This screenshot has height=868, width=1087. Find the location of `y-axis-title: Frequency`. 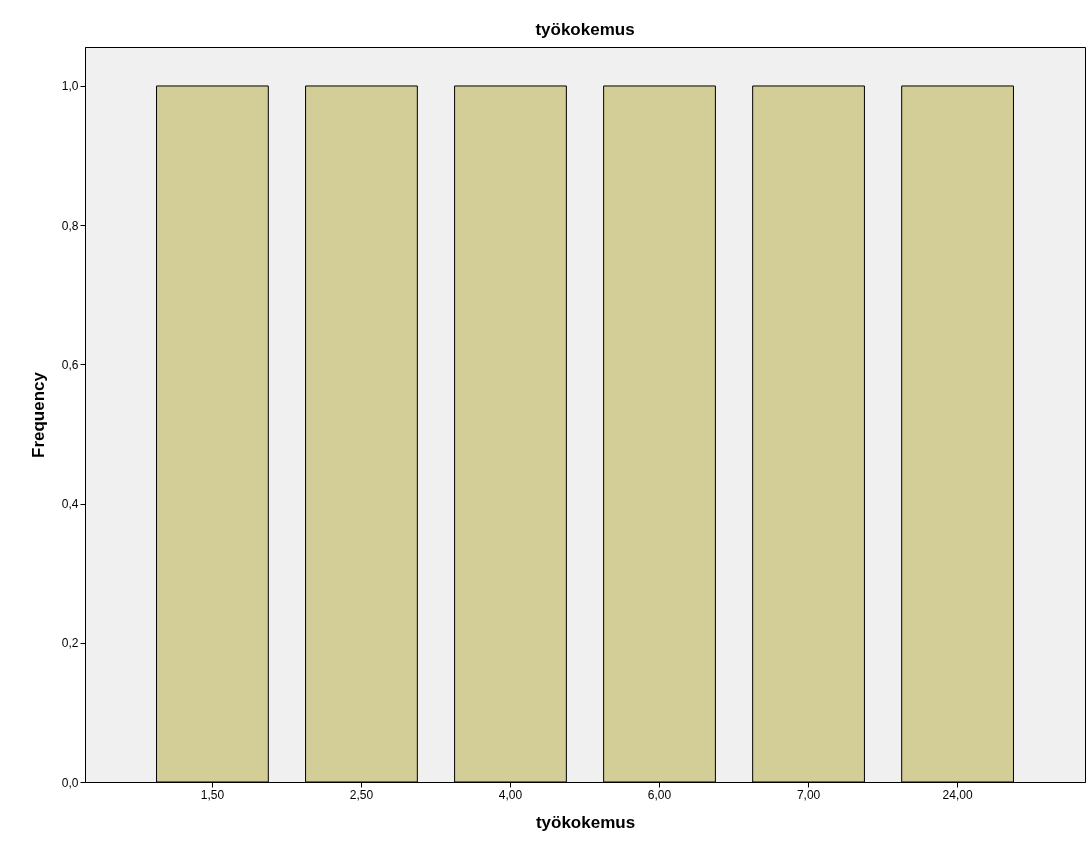

y-axis-title: Frequency is located at coordinates (38, 414).